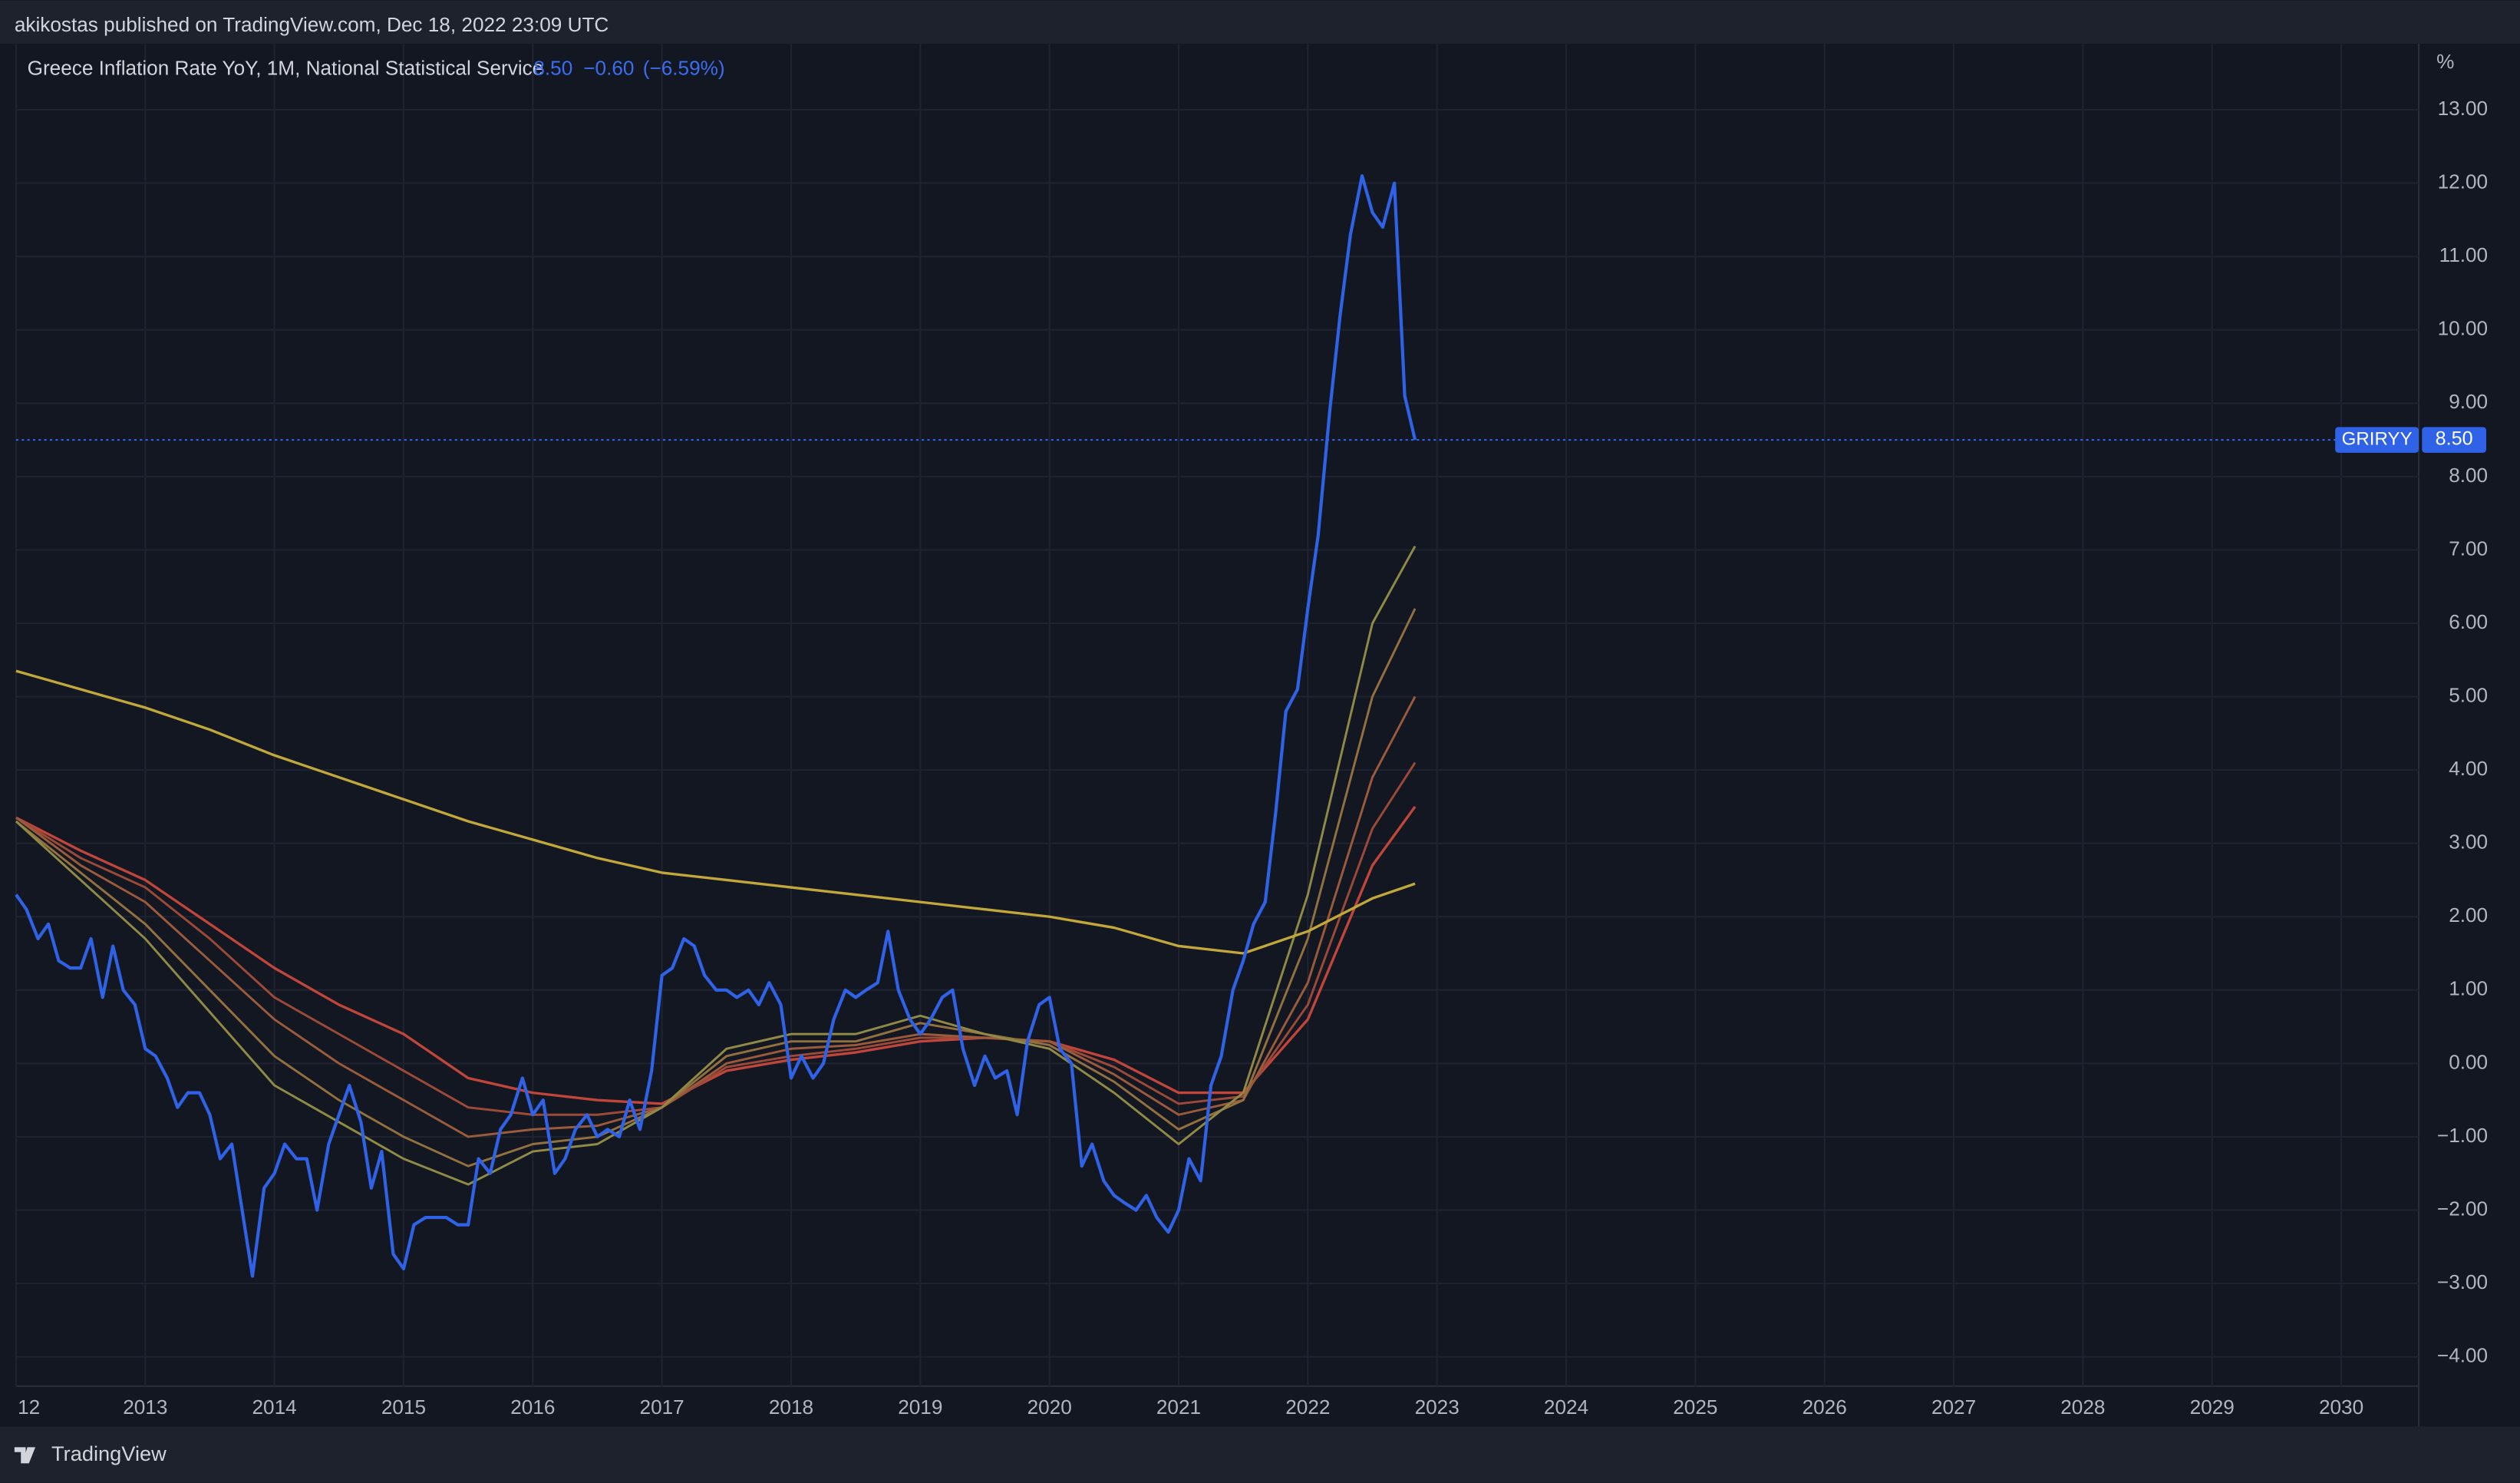 The height and width of the screenshot is (1483, 2520). Describe the element at coordinates (532, 1407) in the screenshot. I see `x-tick-label: 2016` at that location.